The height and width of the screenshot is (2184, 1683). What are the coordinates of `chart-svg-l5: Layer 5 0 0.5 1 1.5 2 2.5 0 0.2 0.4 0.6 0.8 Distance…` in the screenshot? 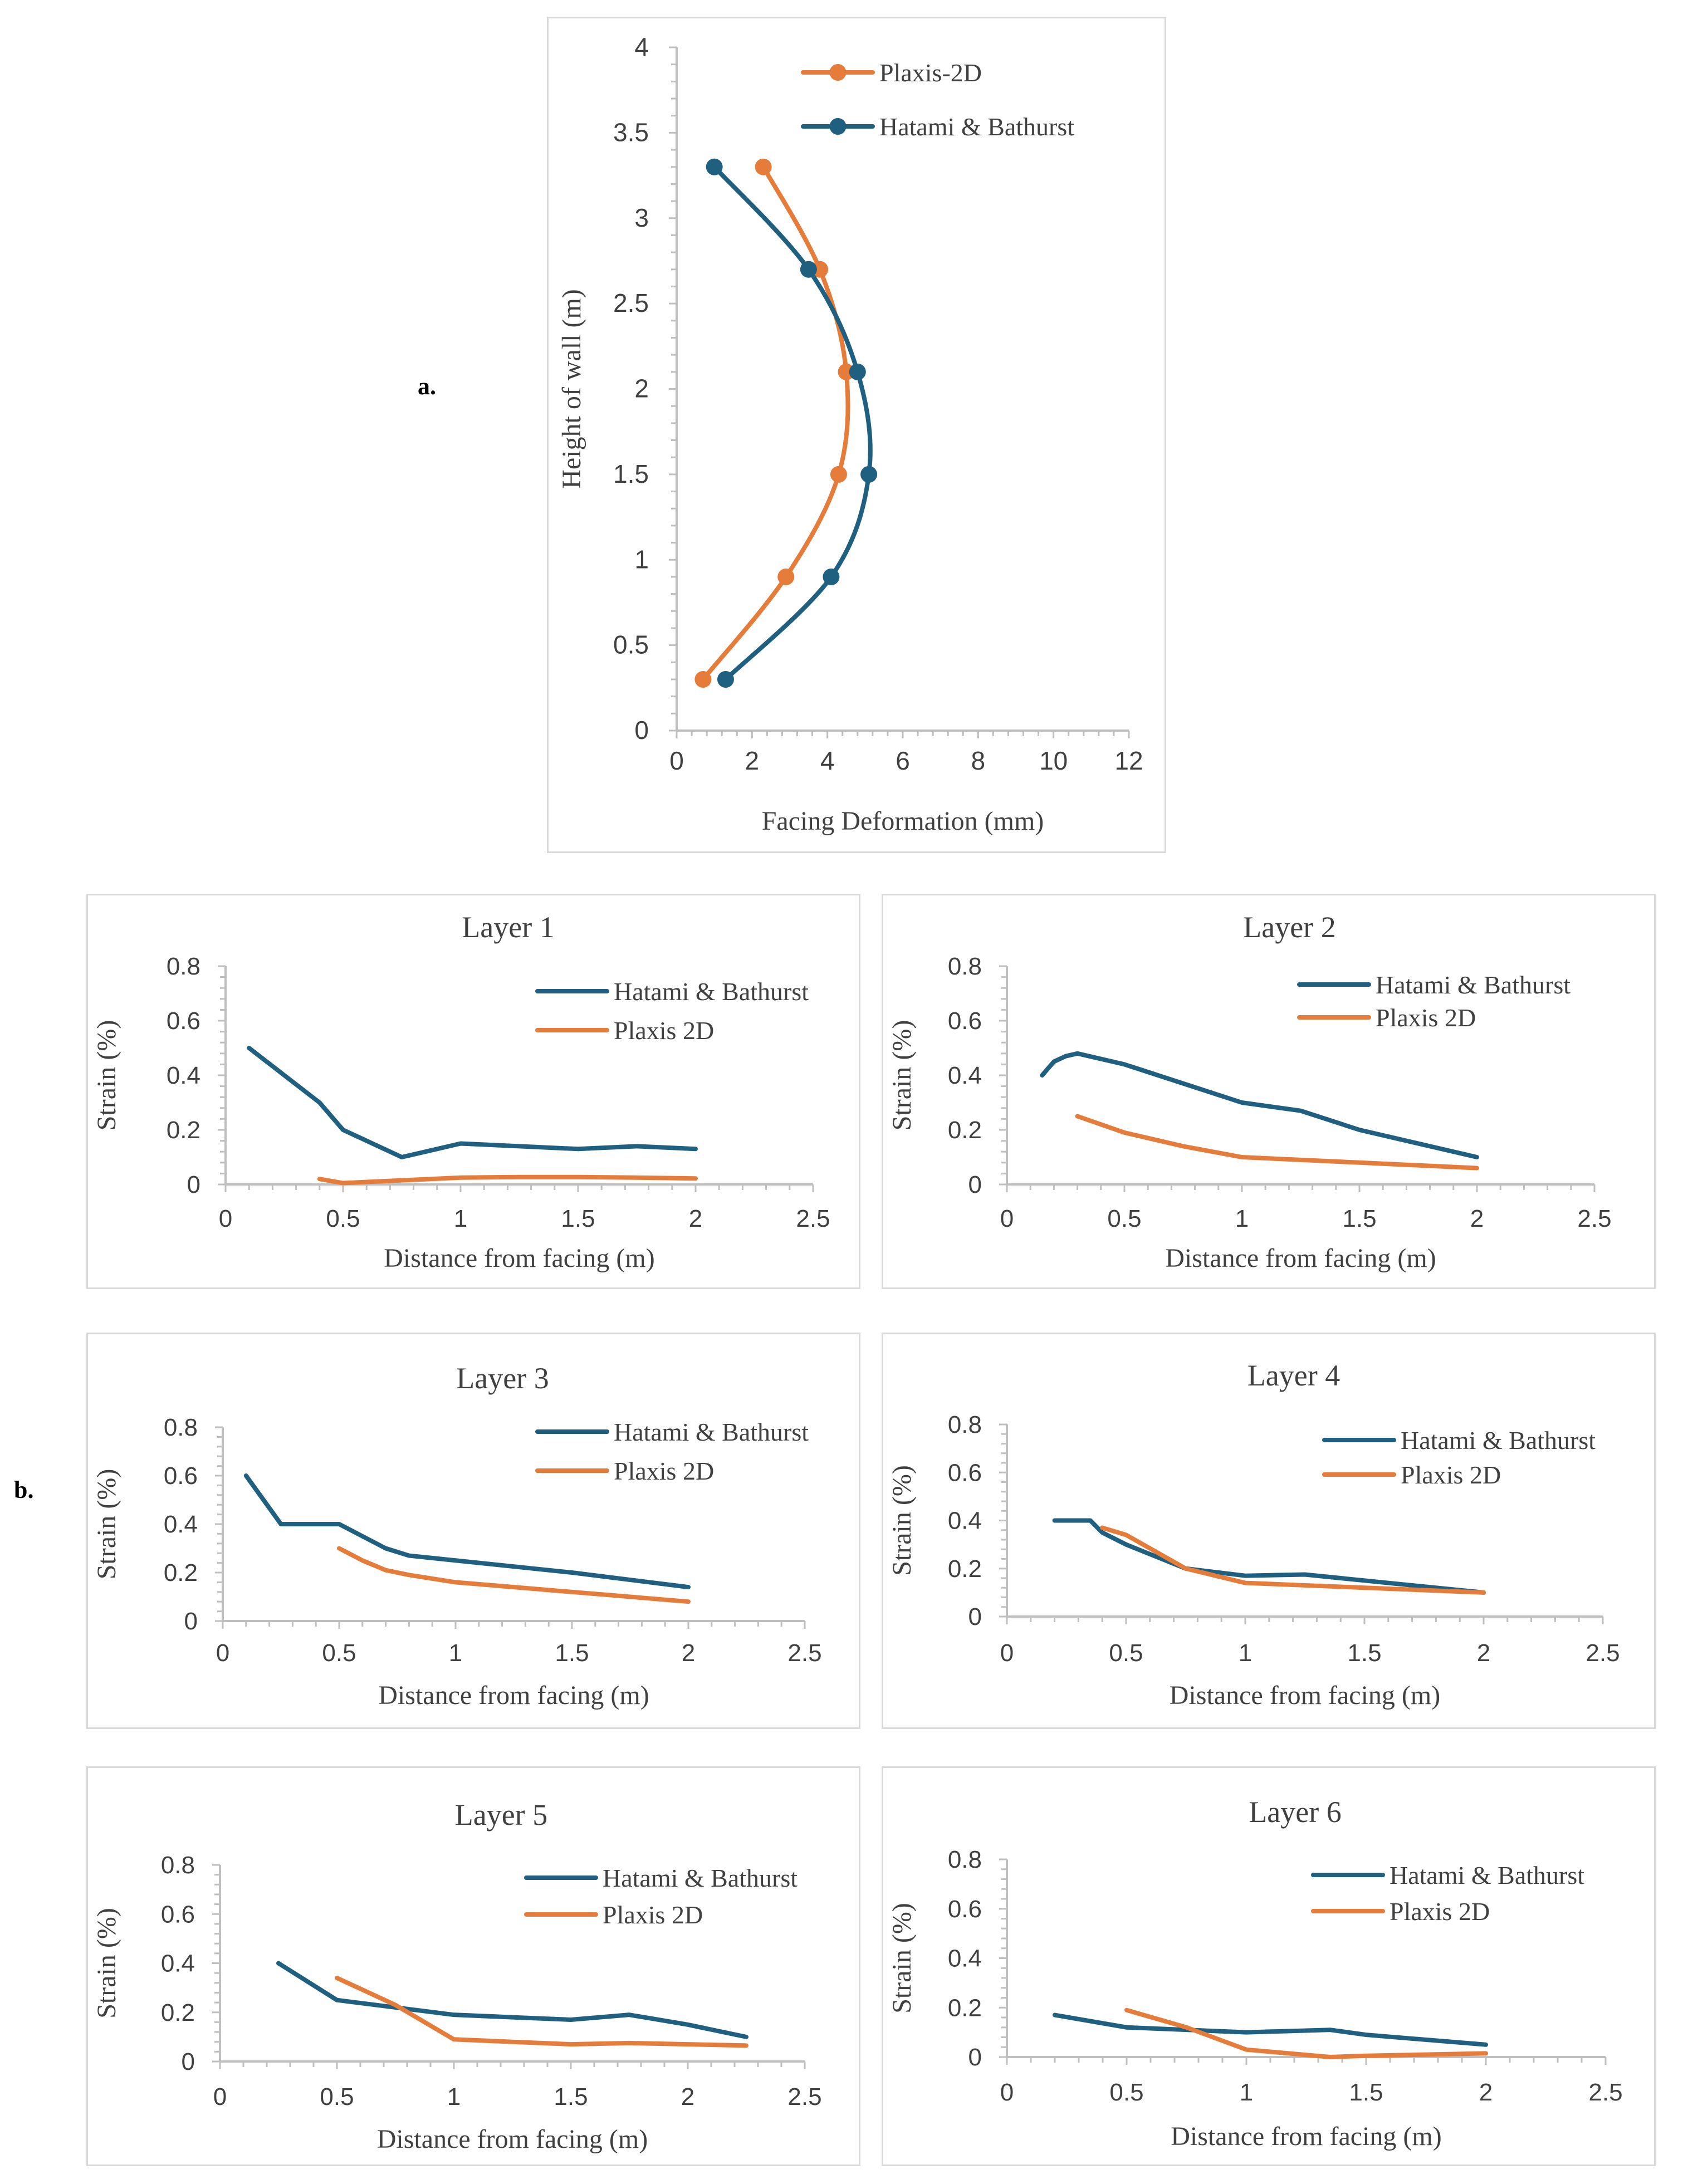 It's located at (457, 1976).